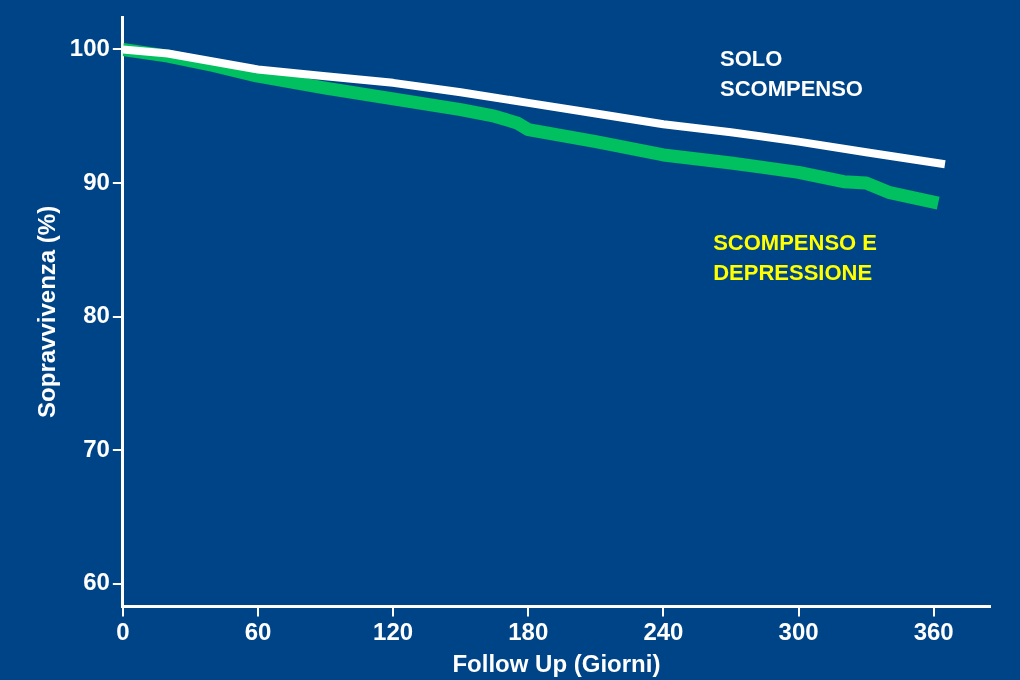 The width and height of the screenshot is (1020, 680). What do you see at coordinates (663, 632) in the screenshot?
I see `x-tick-label: 240` at bounding box center [663, 632].